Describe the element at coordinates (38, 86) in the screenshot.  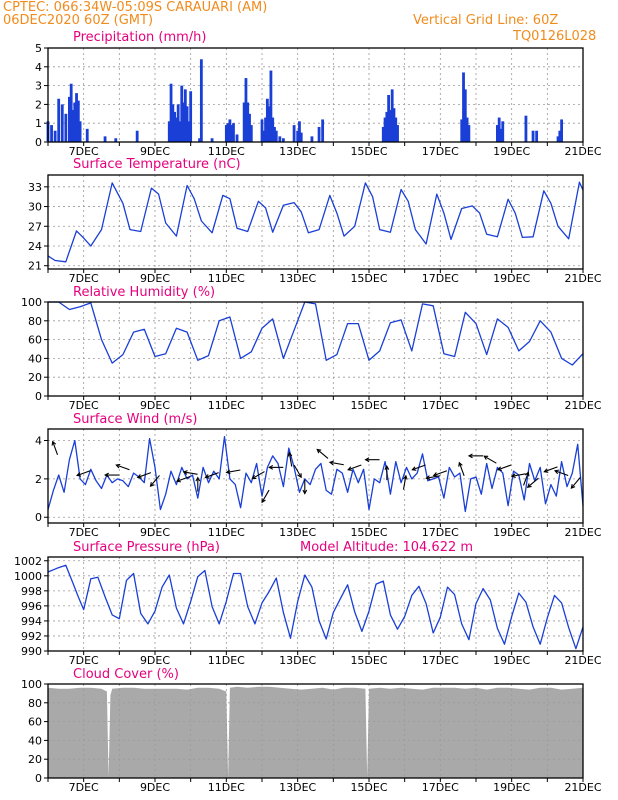
I see `y-tick-label: 3` at that location.